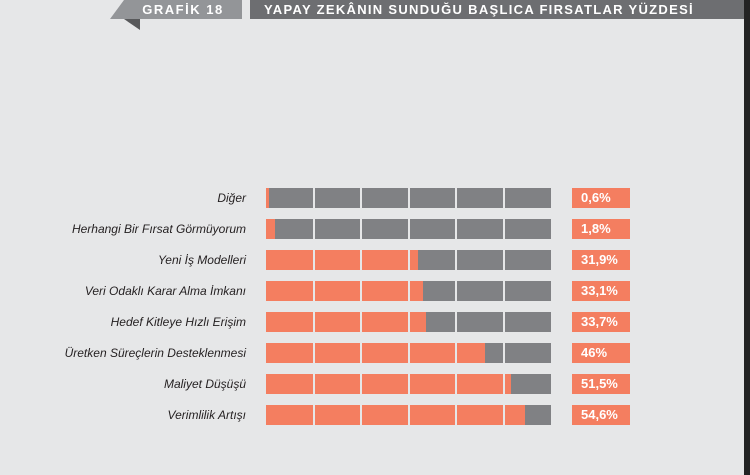  Describe the element at coordinates (132, 24) in the screenshot. I see `tag-fold` at that location.